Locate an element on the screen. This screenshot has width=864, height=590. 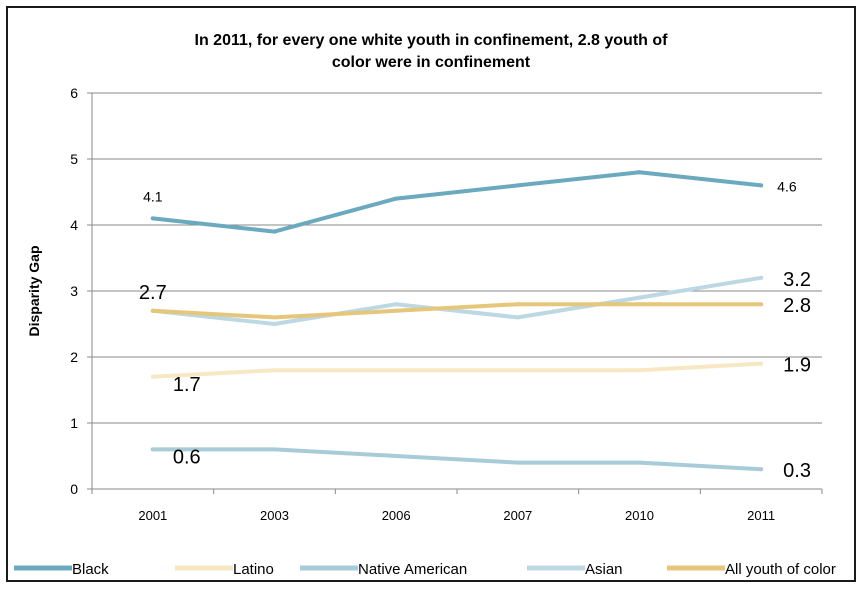
y-axis-label: Disparity Gap is located at coordinates (34, 290).